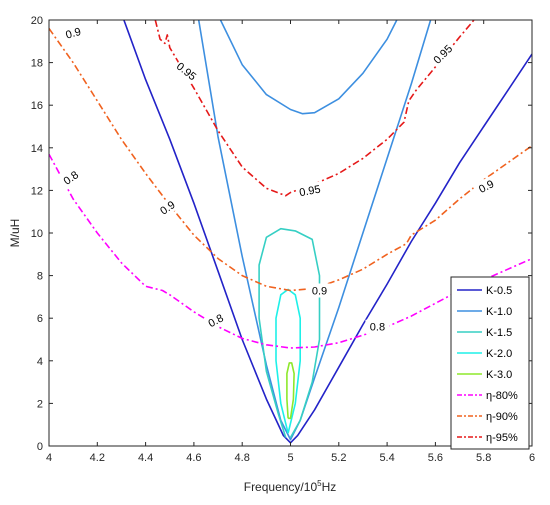 The width and height of the screenshot is (550, 505). What do you see at coordinates (145, 458) in the screenshot?
I see `x-tick-label: 4.4` at bounding box center [145, 458].